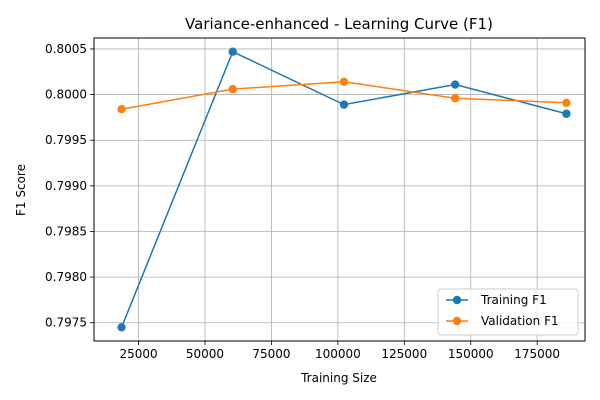 The image size is (600, 400). I want to click on legend-item: Training F1, so click(496, 300).